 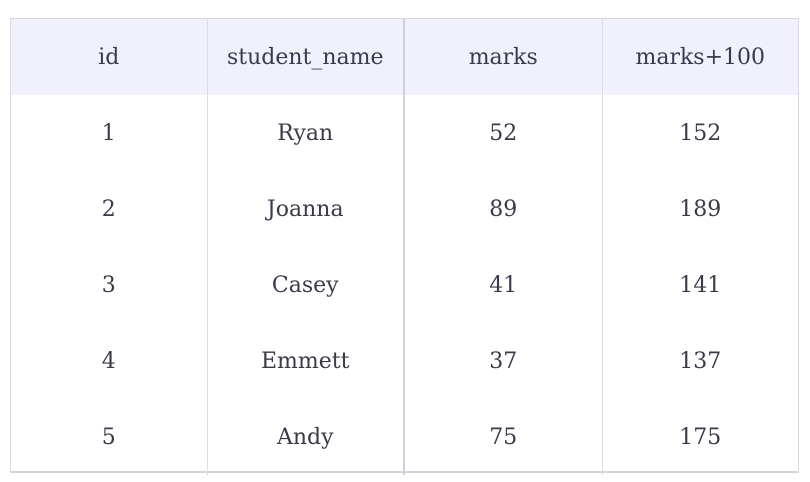 I want to click on column-header-marks-plus-100: marks+100, so click(x=700, y=57).